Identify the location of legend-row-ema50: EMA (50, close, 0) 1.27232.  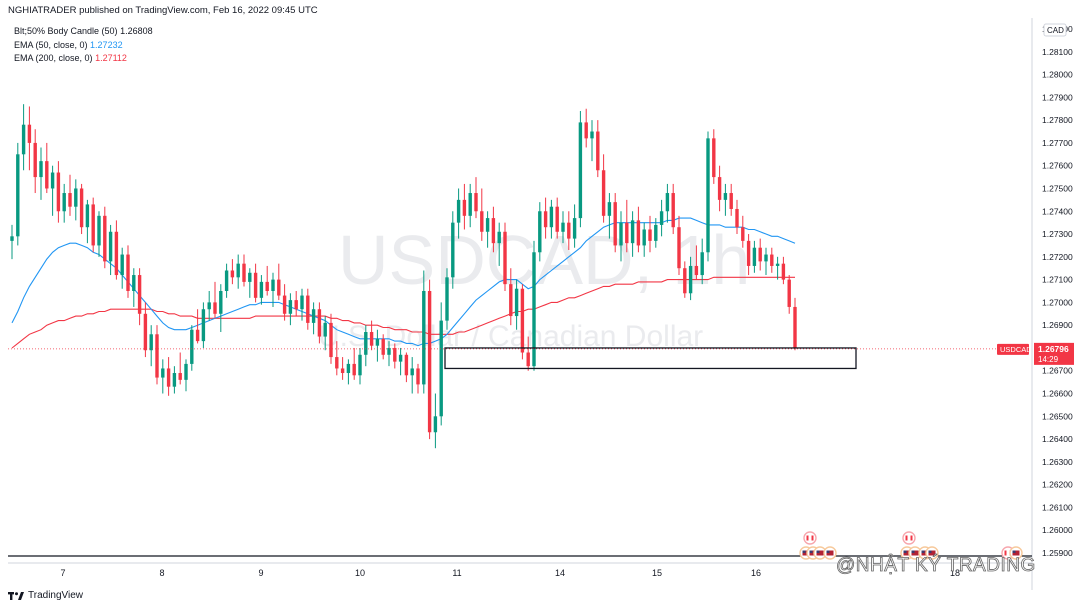
(83, 46).